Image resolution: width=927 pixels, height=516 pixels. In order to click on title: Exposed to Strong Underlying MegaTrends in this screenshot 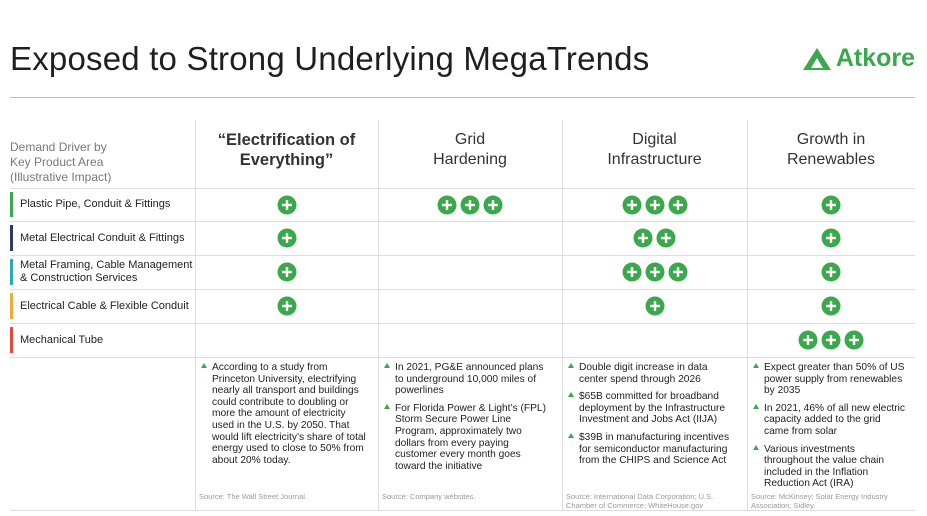, I will do `click(330, 58)`.